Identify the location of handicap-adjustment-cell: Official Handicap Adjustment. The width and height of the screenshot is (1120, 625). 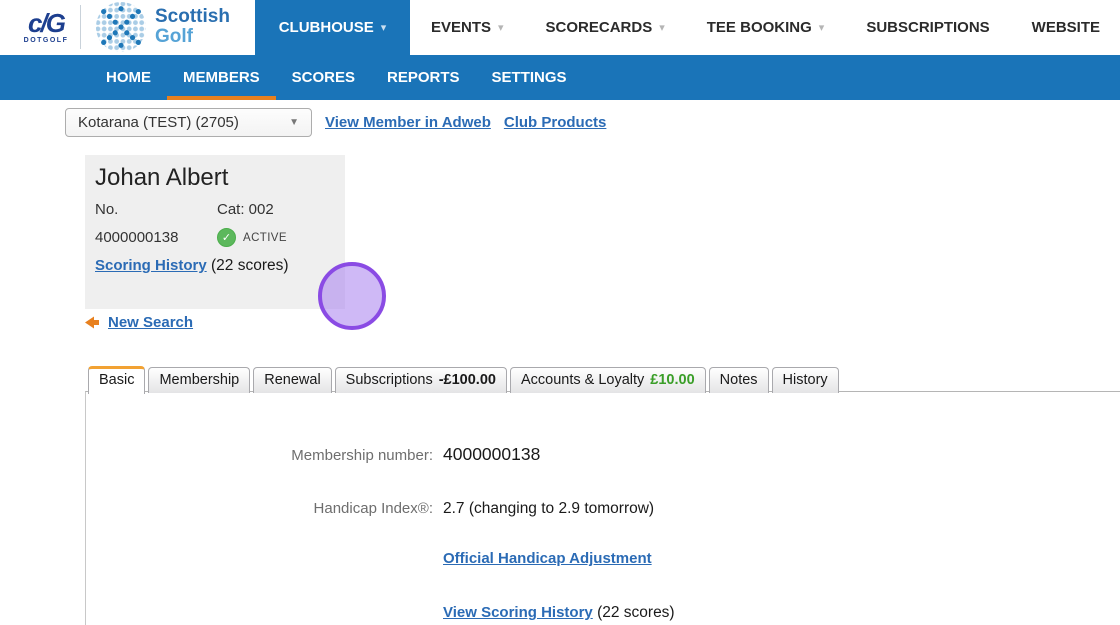
(547, 559).